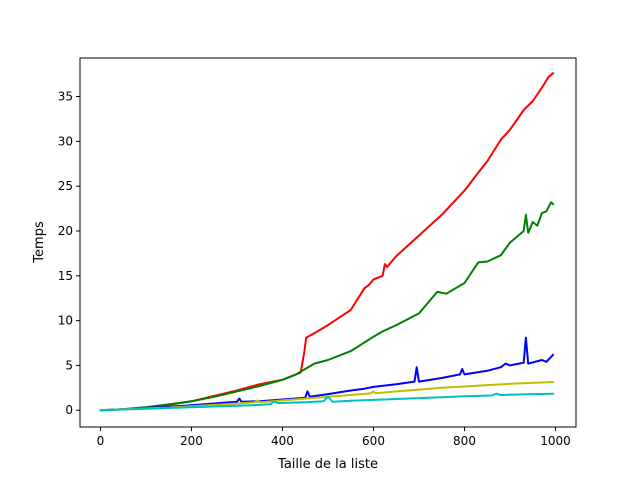  Describe the element at coordinates (69, 410) in the screenshot. I see `y-tick-label-0: 0` at that location.